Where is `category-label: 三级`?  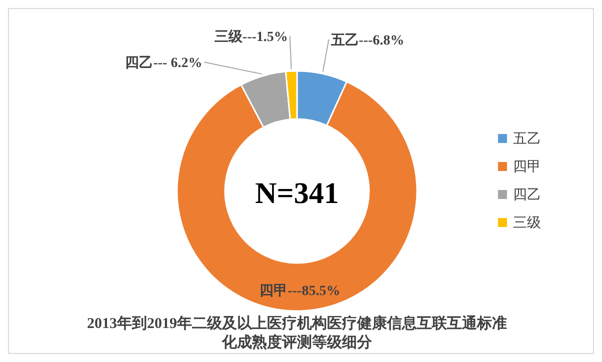 category-label: 三级 is located at coordinates (228, 38).